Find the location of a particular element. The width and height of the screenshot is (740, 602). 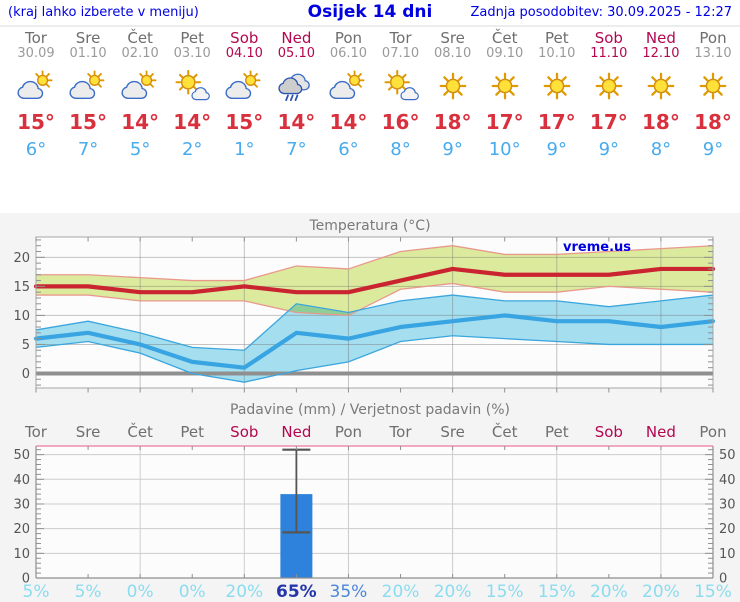

temp-y-tick-label: 20 is located at coordinates (21, 258).